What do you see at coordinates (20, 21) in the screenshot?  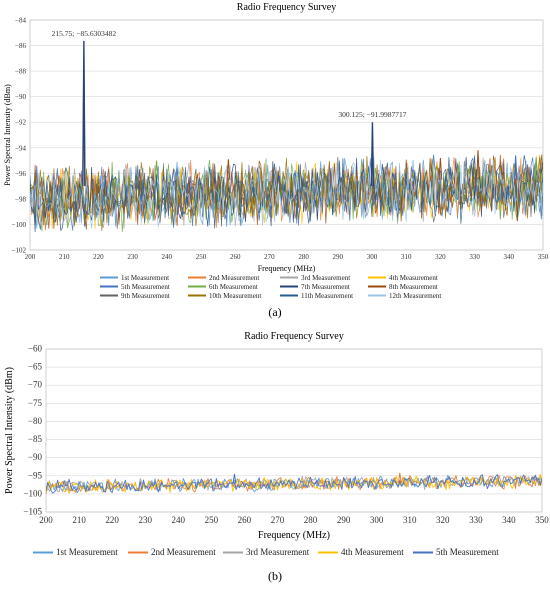 I see `y-tick-label: −84` at bounding box center [20, 21].